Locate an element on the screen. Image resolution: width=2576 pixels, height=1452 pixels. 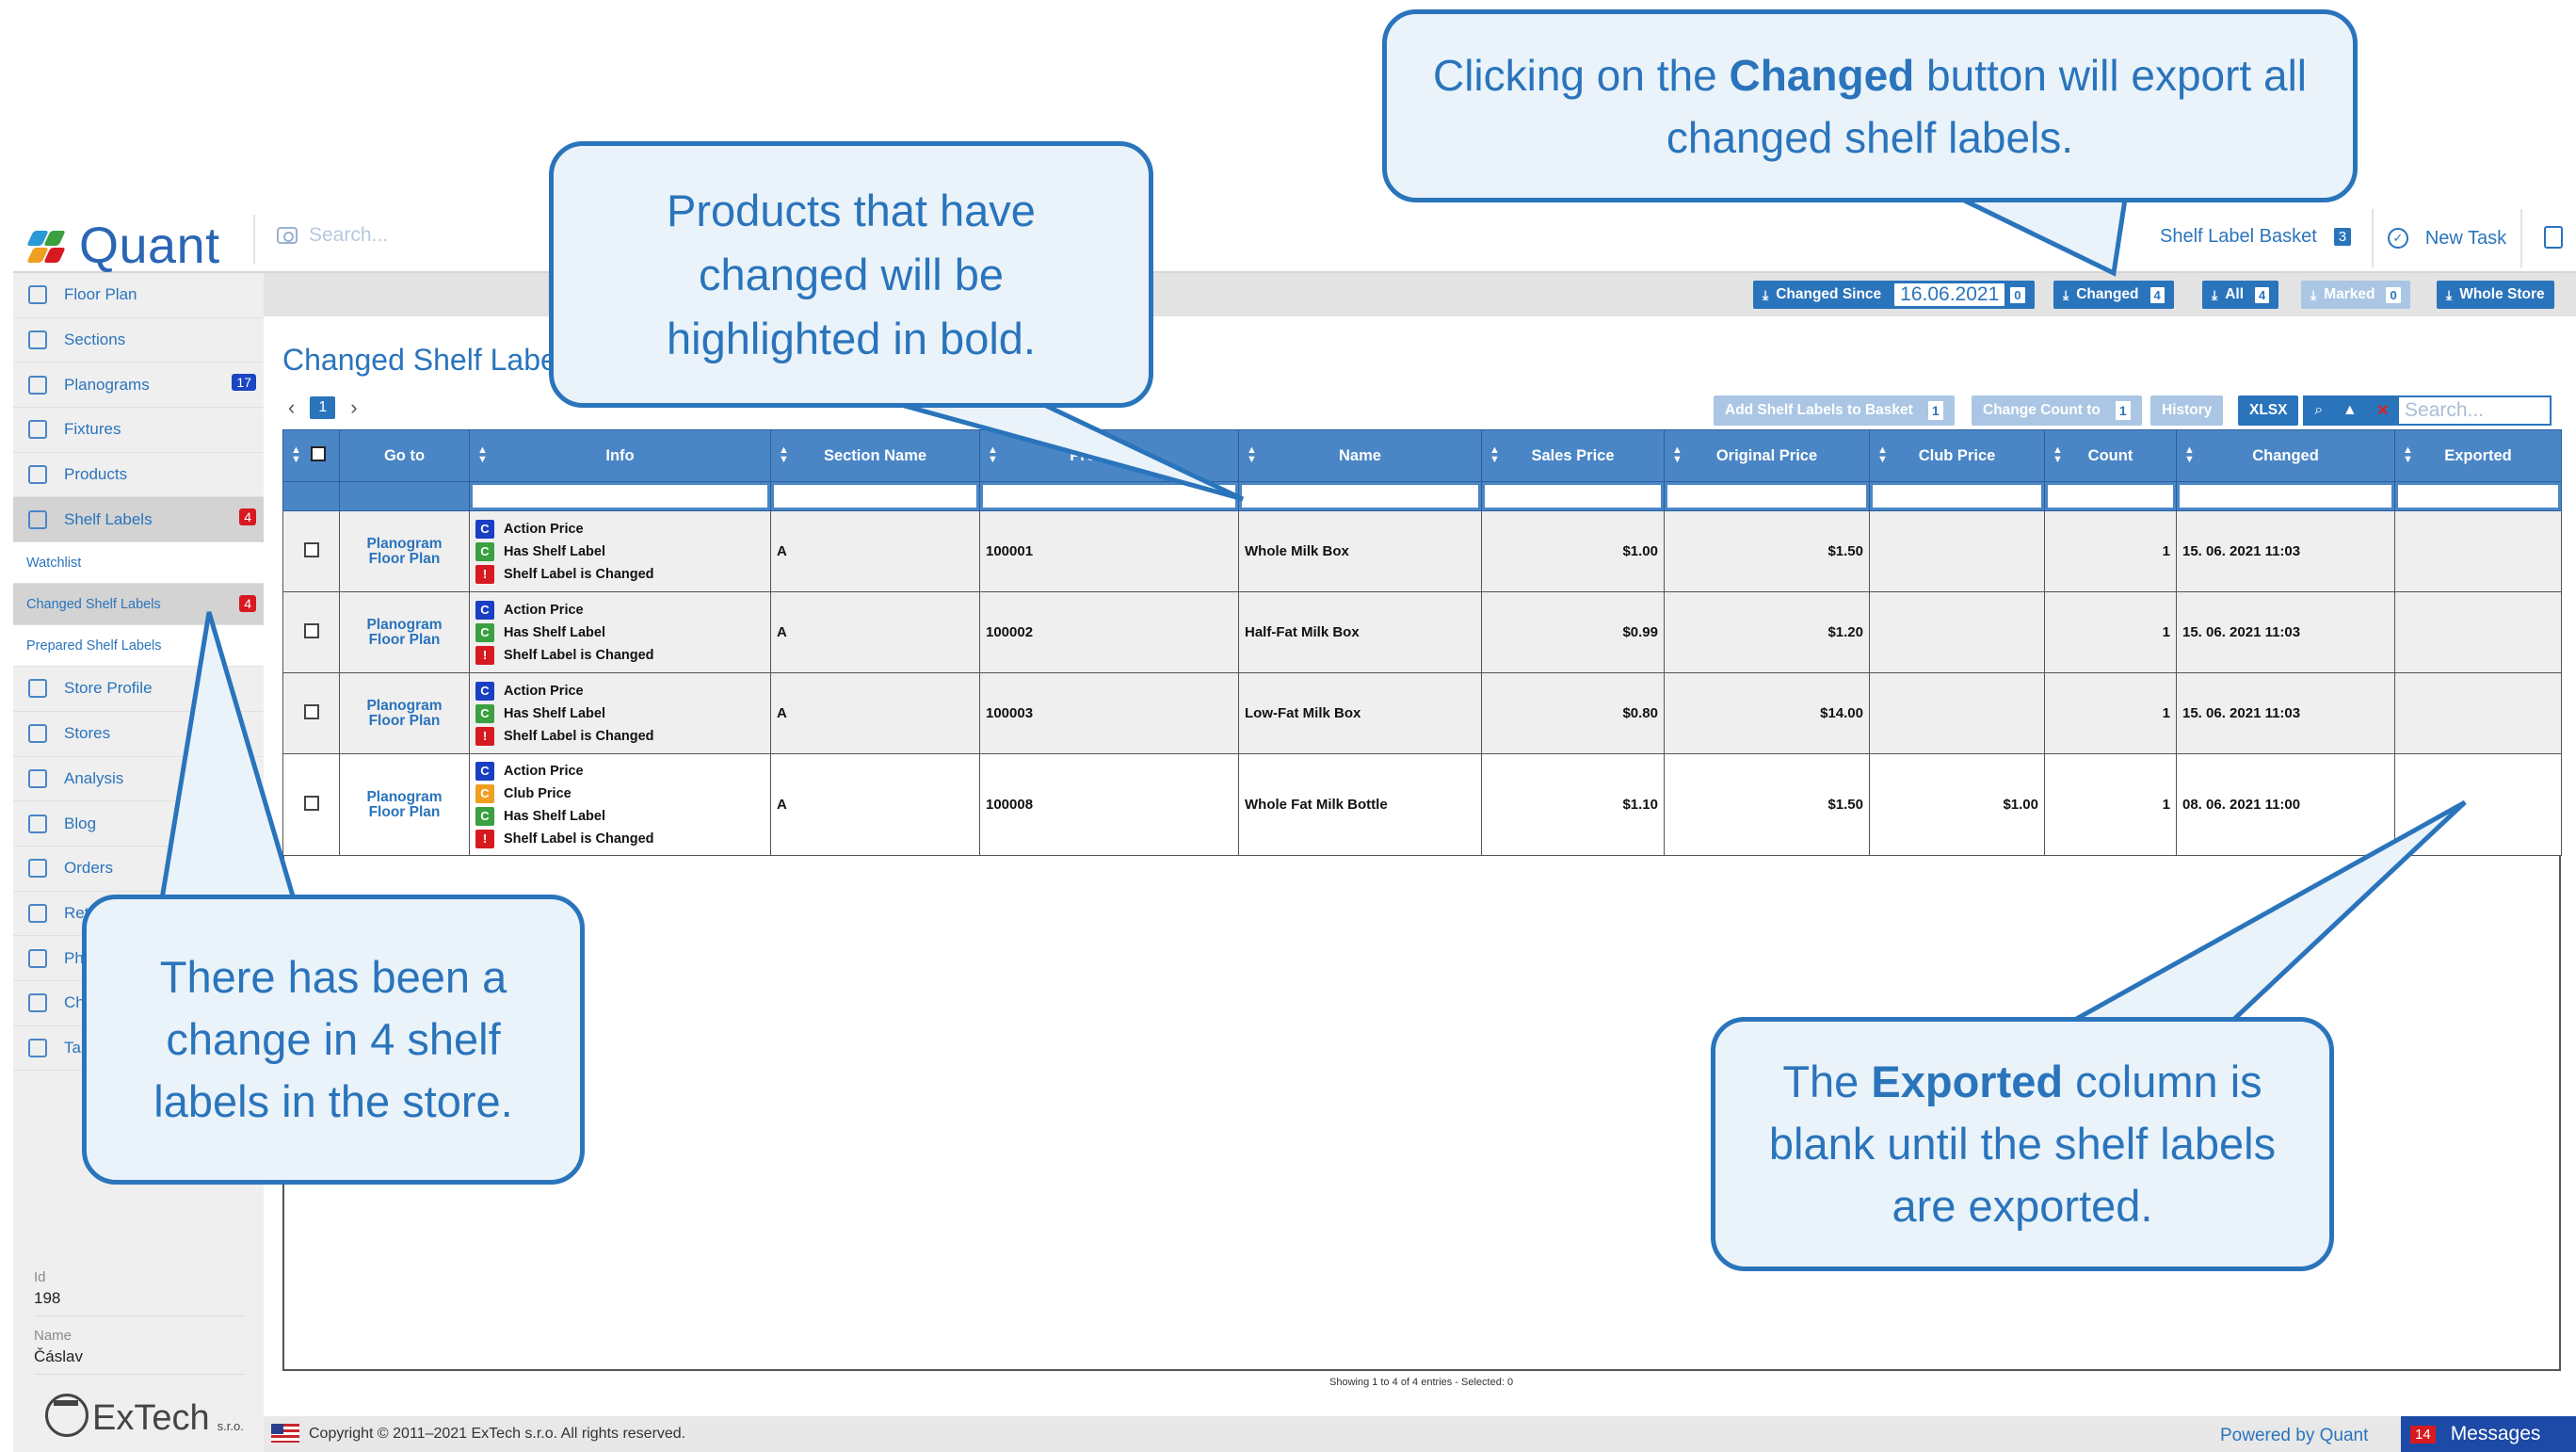
new-task-button: ✓ New Task is located at coordinates (2447, 238).